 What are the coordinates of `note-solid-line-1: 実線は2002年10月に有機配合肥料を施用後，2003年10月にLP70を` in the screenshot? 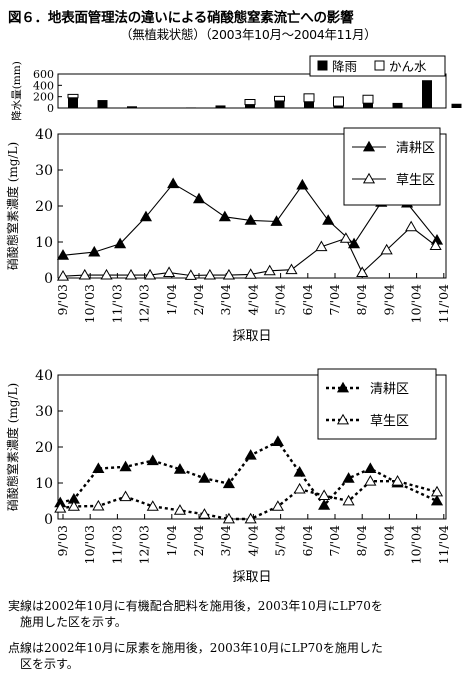 It's located at (195, 606).